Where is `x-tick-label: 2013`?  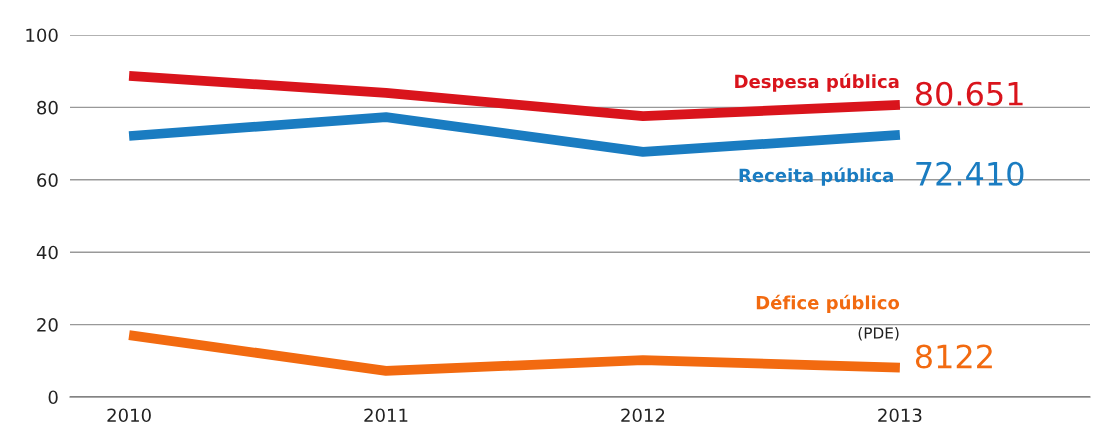 x-tick-label: 2013 is located at coordinates (900, 415).